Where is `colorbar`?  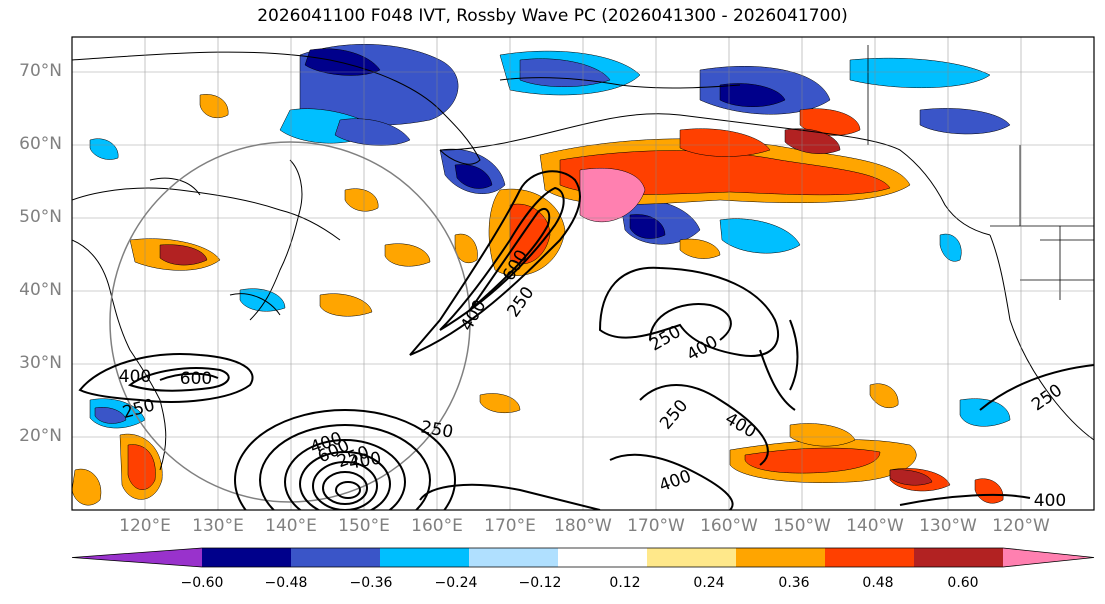
colorbar is located at coordinates (583, 557).